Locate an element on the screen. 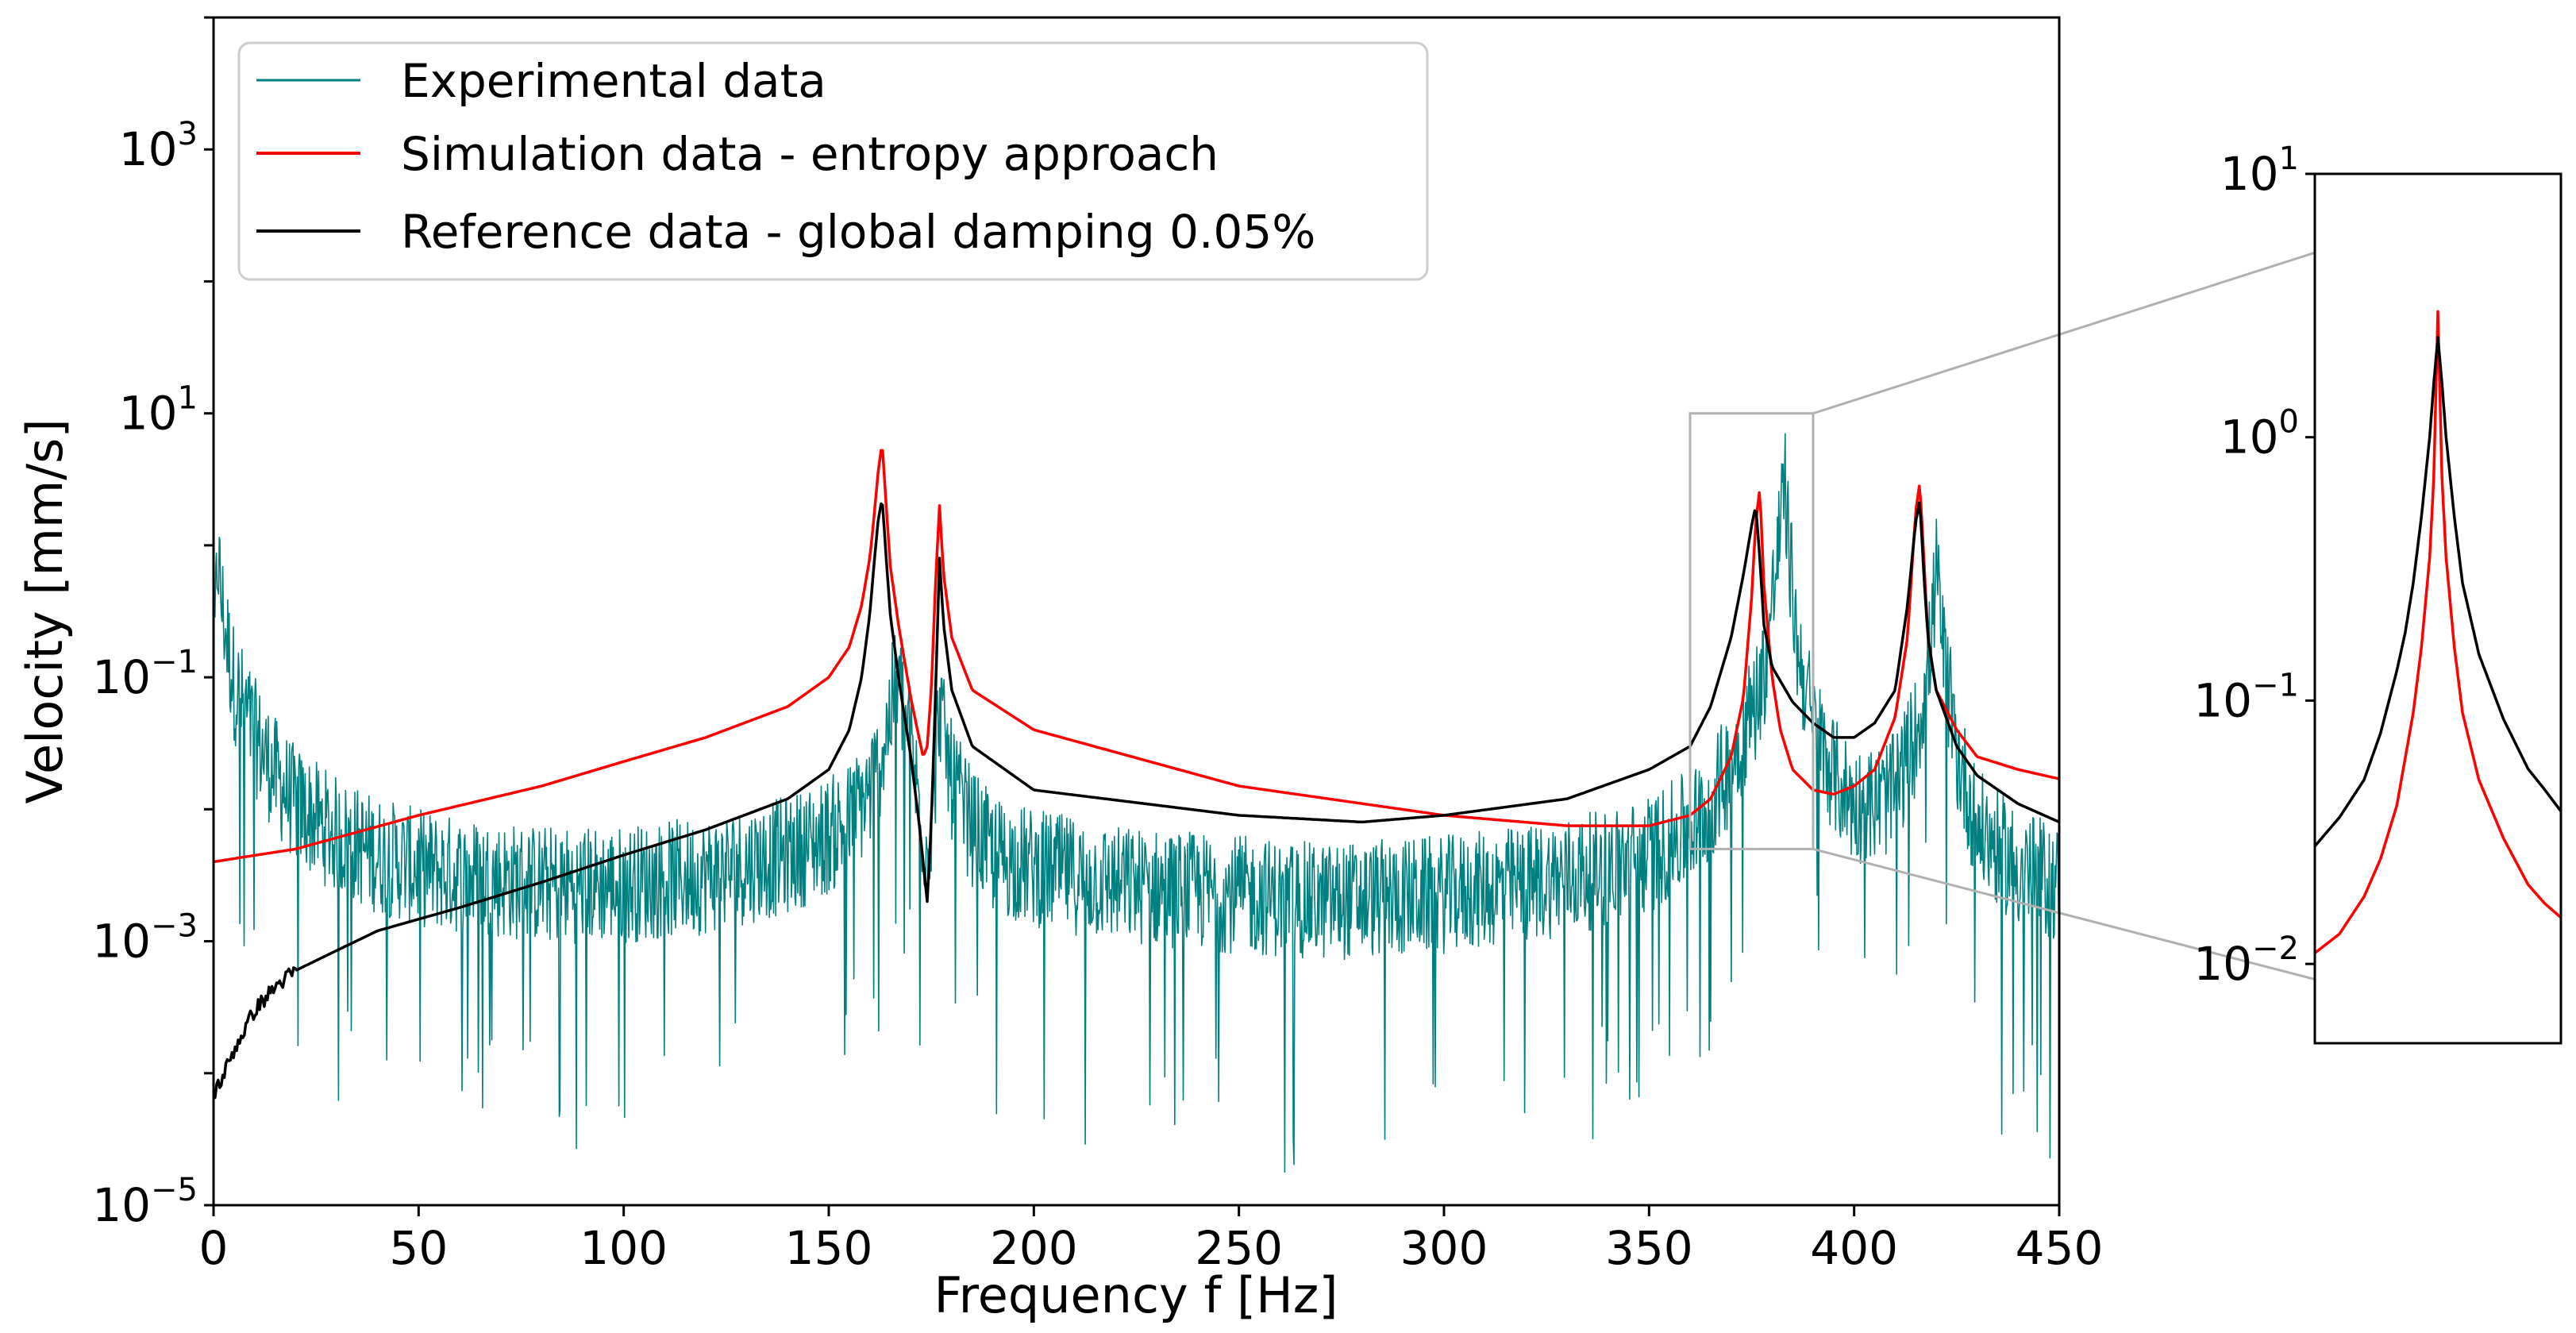  inset-y-tick-label: 10¹ is located at coordinates (2259, 171).